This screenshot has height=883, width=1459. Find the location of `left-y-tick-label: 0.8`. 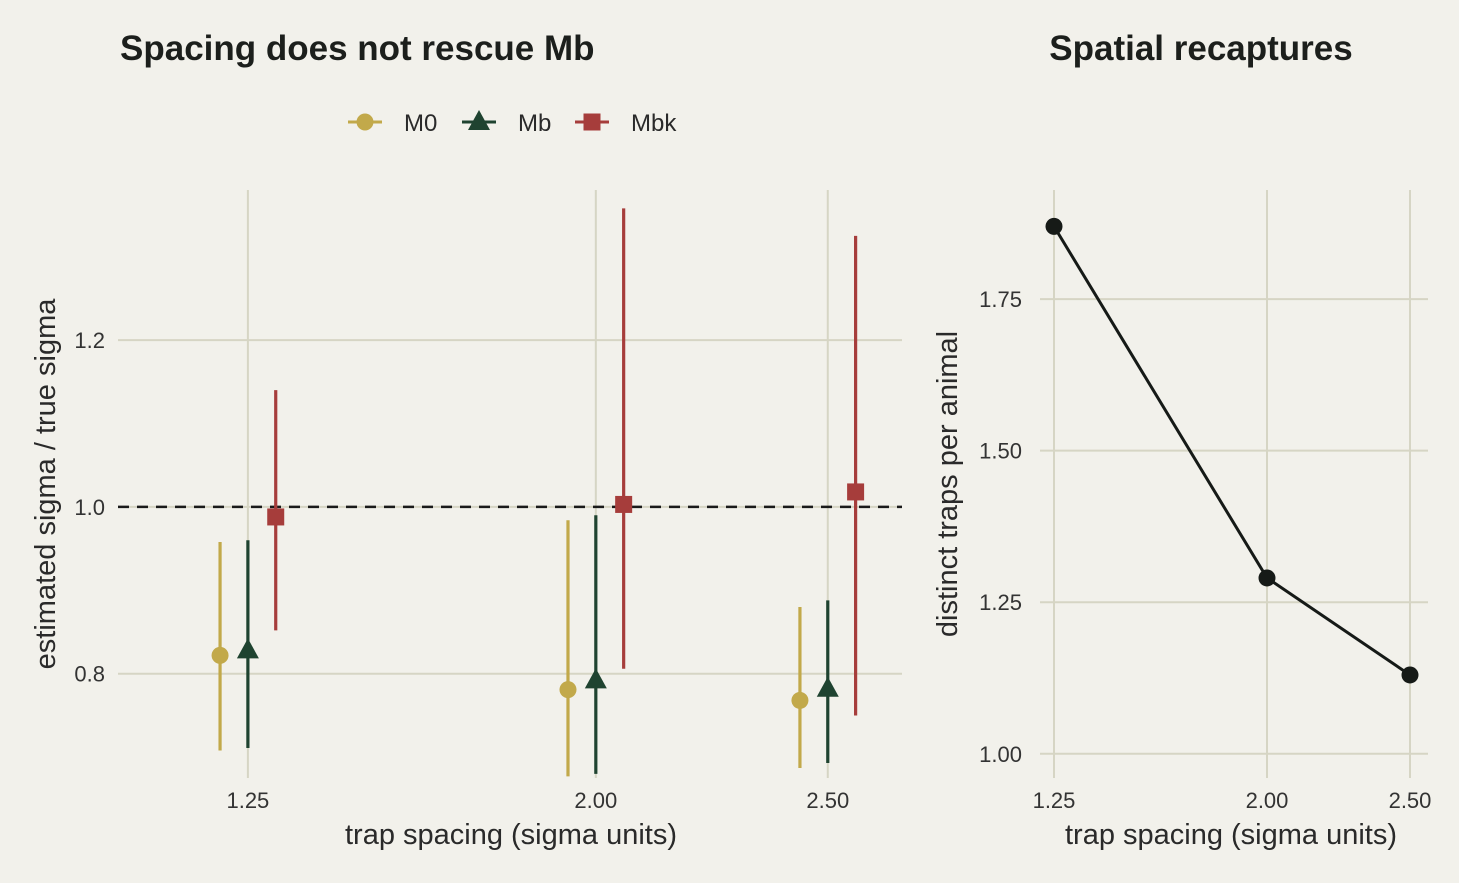

left-y-tick-label: 0.8 is located at coordinates (89, 674).